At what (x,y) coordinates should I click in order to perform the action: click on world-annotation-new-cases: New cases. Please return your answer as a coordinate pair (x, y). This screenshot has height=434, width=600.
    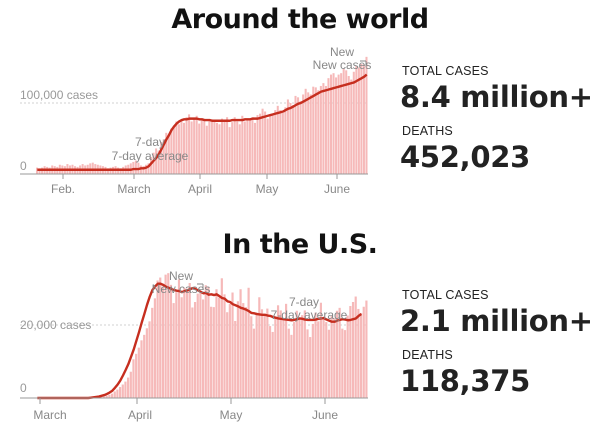
    Looking at the image, I should click on (342, 65).